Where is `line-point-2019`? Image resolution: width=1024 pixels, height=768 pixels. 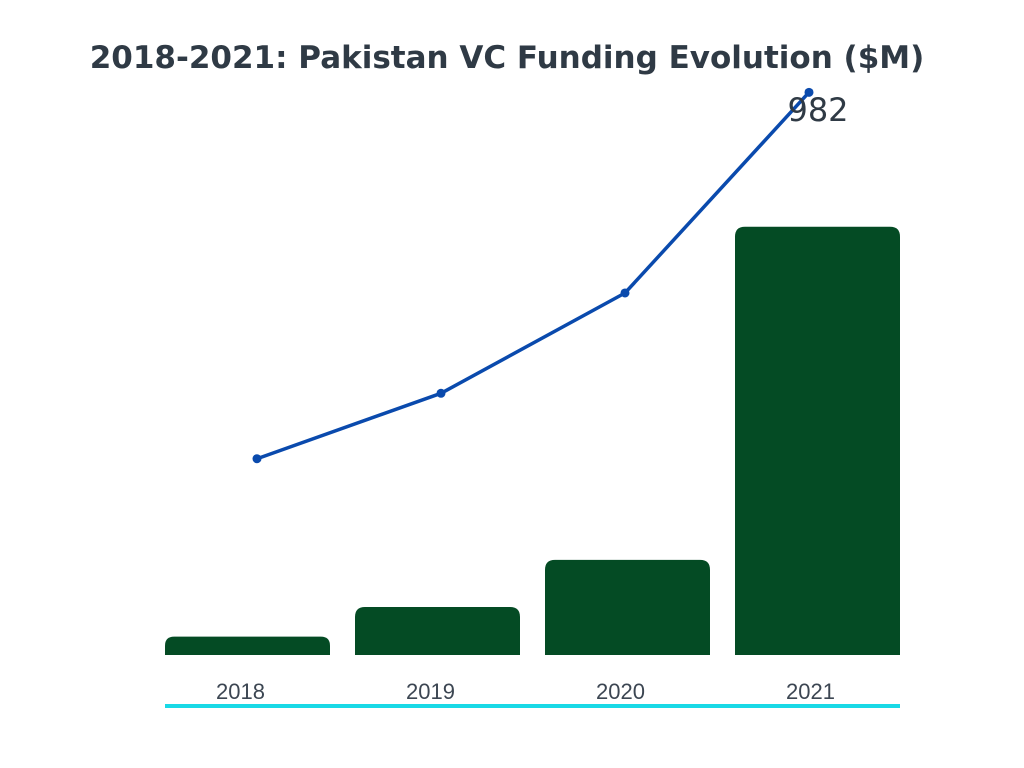 line-point-2019 is located at coordinates (441, 393).